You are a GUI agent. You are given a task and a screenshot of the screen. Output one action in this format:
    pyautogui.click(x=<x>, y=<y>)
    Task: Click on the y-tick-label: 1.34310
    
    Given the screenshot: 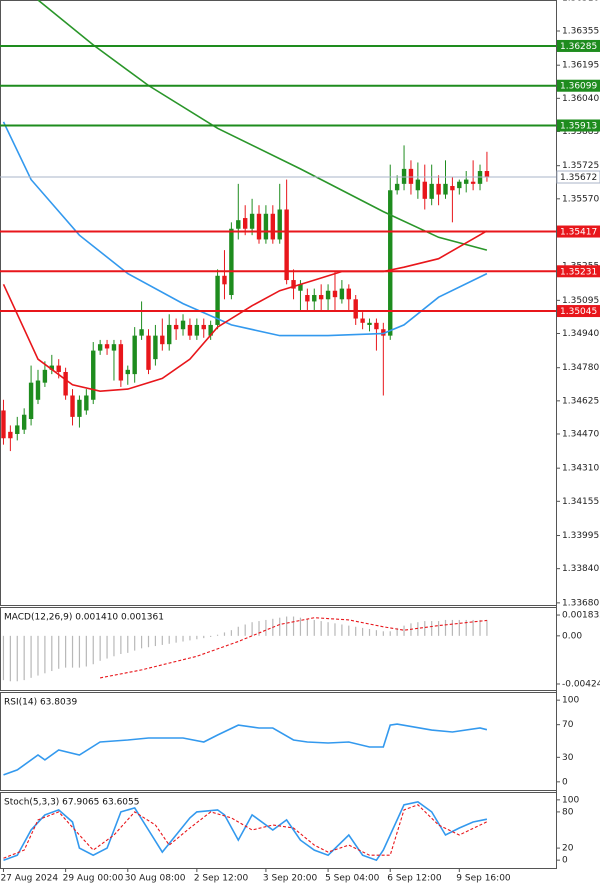 What is the action you would take?
    pyautogui.click(x=580, y=469)
    